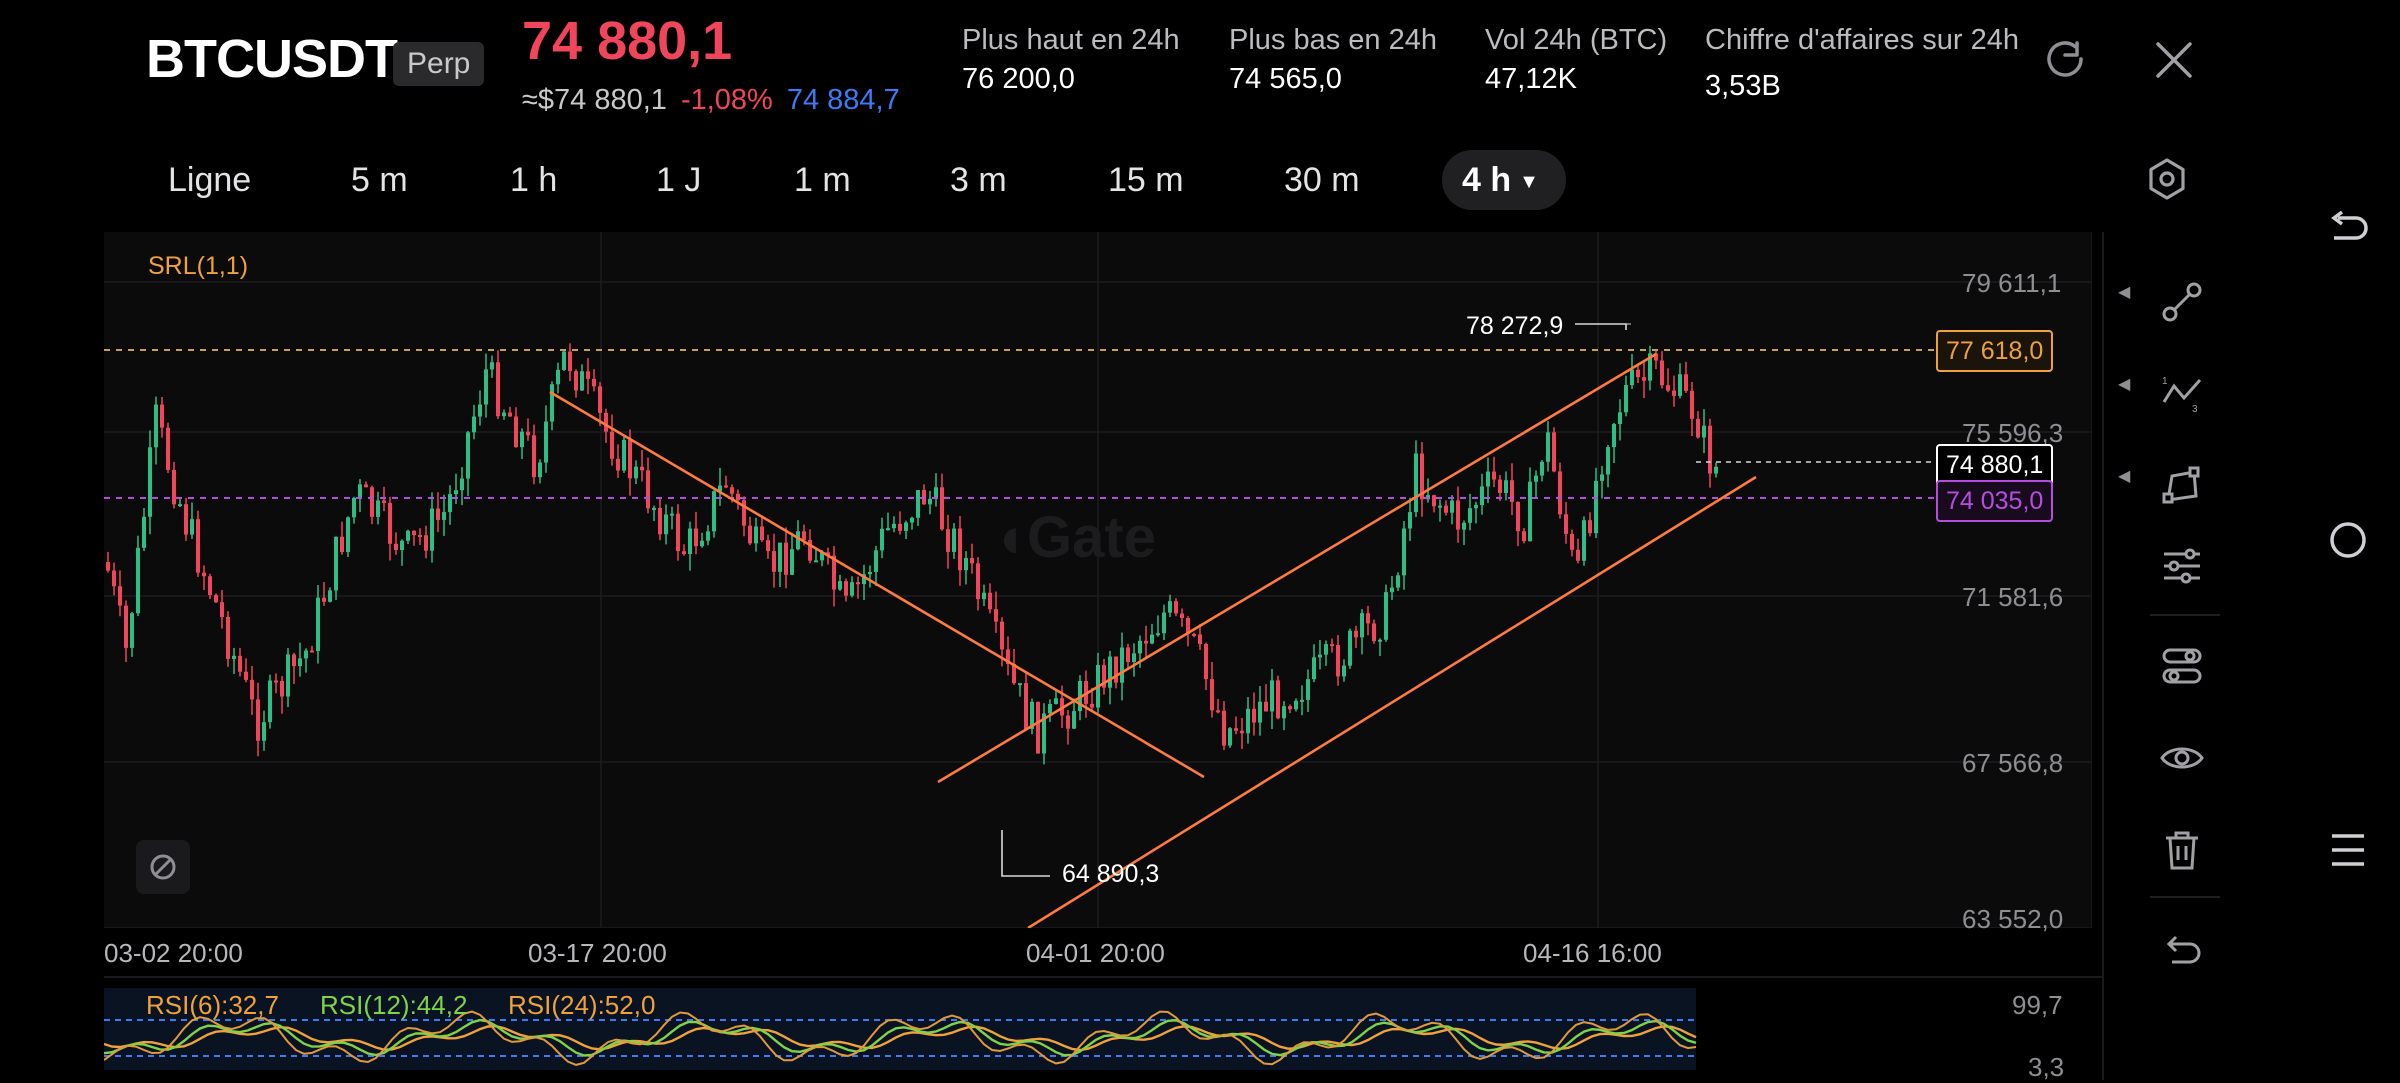 The image size is (2400, 1083). Describe the element at coordinates (822, 180) in the screenshot. I see `tab-1m: 1 m` at that location.